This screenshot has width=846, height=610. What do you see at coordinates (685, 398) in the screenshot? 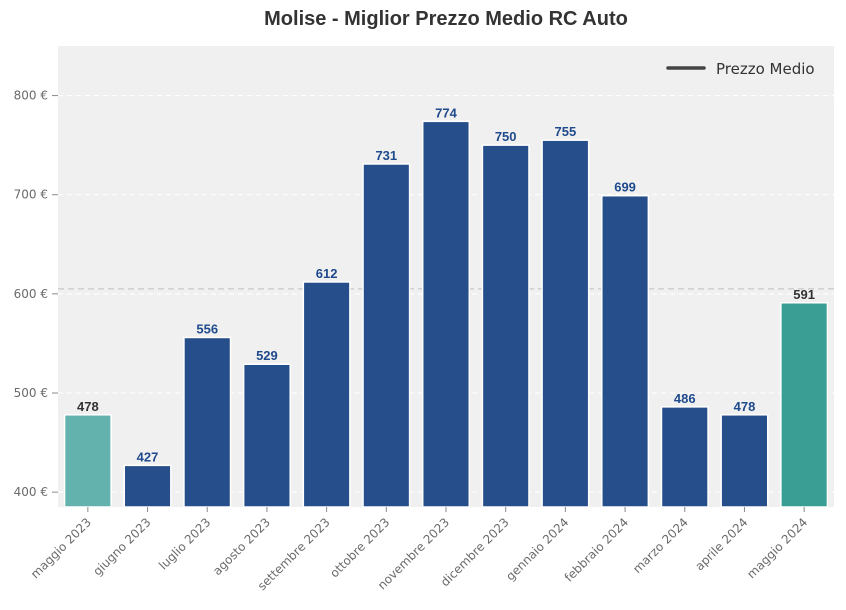
I see `data-label: 486` at bounding box center [685, 398].